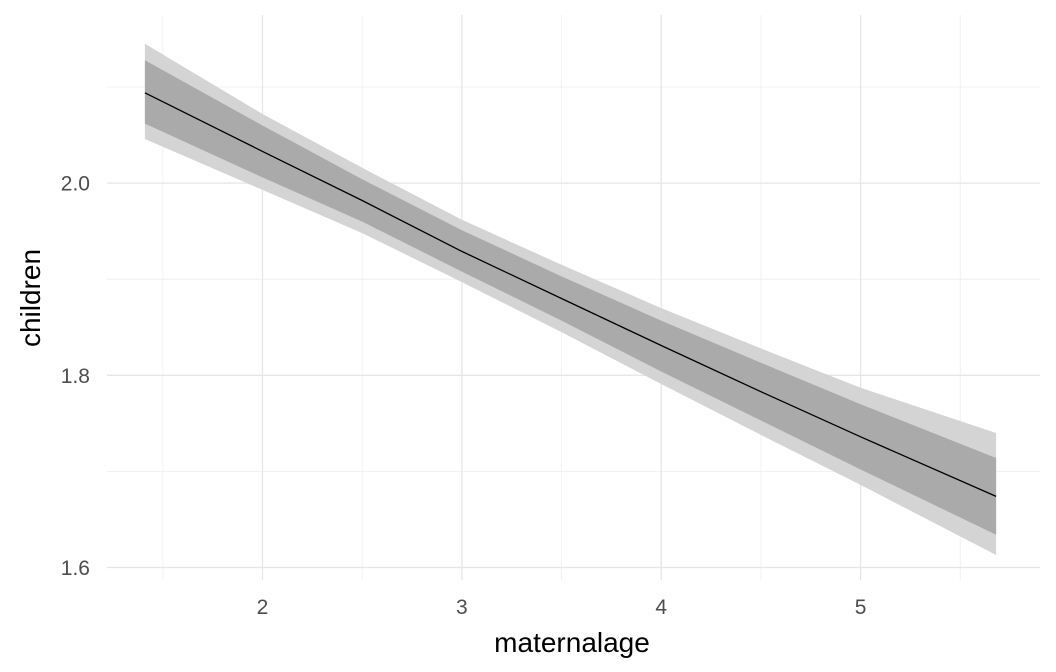 This screenshot has height=672, width=1056. I want to click on x-tick-label: 2, so click(263, 607).